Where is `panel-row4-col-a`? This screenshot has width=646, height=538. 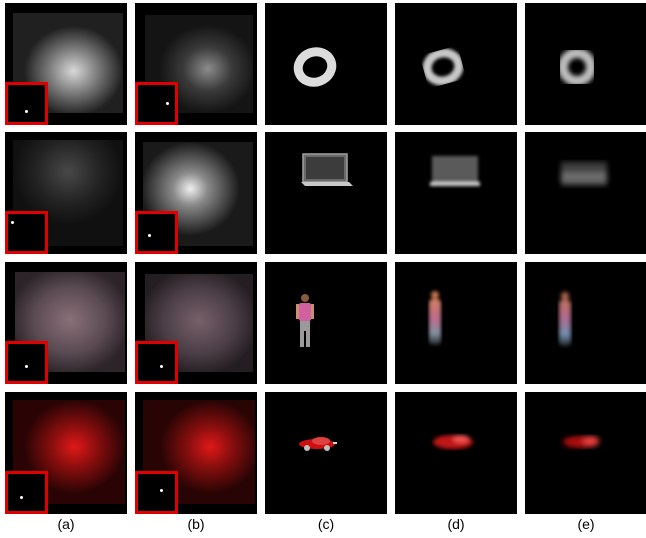 panel-row4-col-a is located at coordinates (66, 453).